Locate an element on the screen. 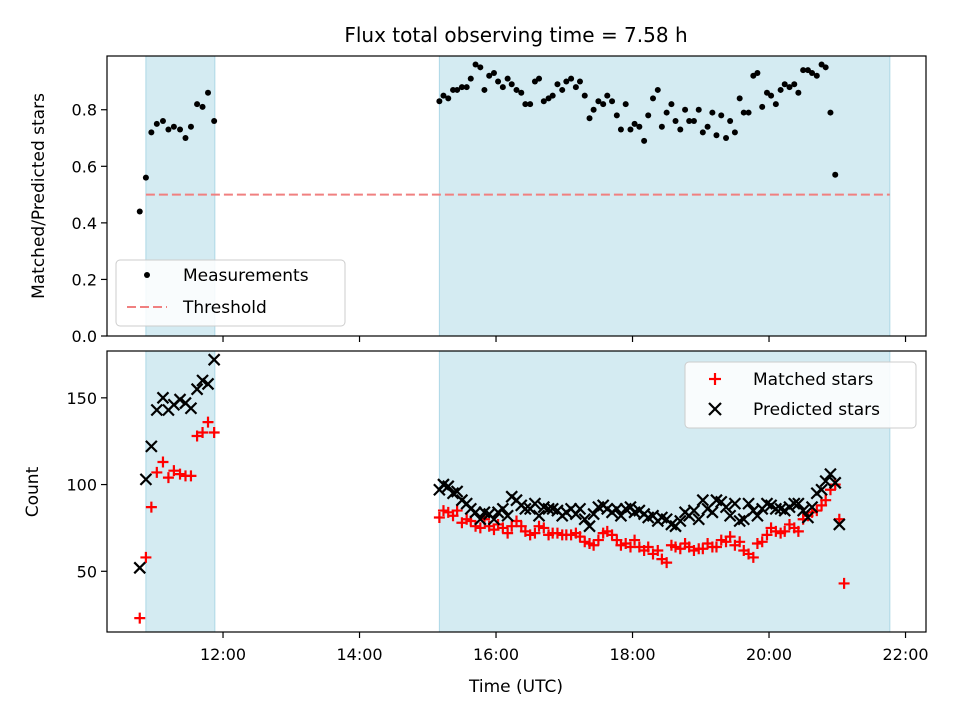  ratio-legend: Measurements Threshold is located at coordinates (230, 293).